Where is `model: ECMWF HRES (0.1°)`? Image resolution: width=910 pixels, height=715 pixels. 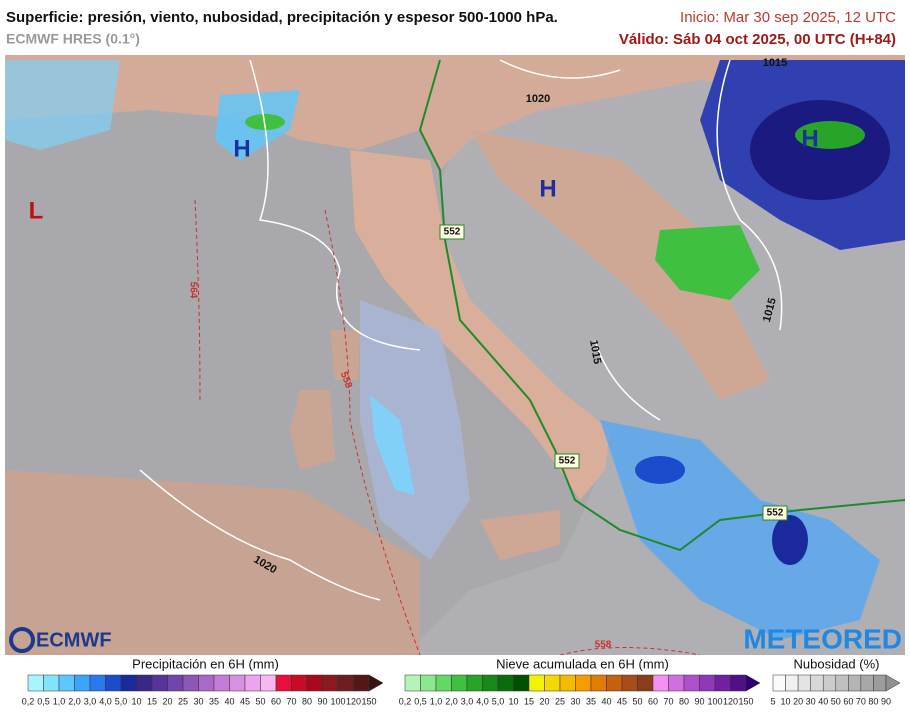
model: ECMWF HRES (0.1°) is located at coordinates (73, 39).